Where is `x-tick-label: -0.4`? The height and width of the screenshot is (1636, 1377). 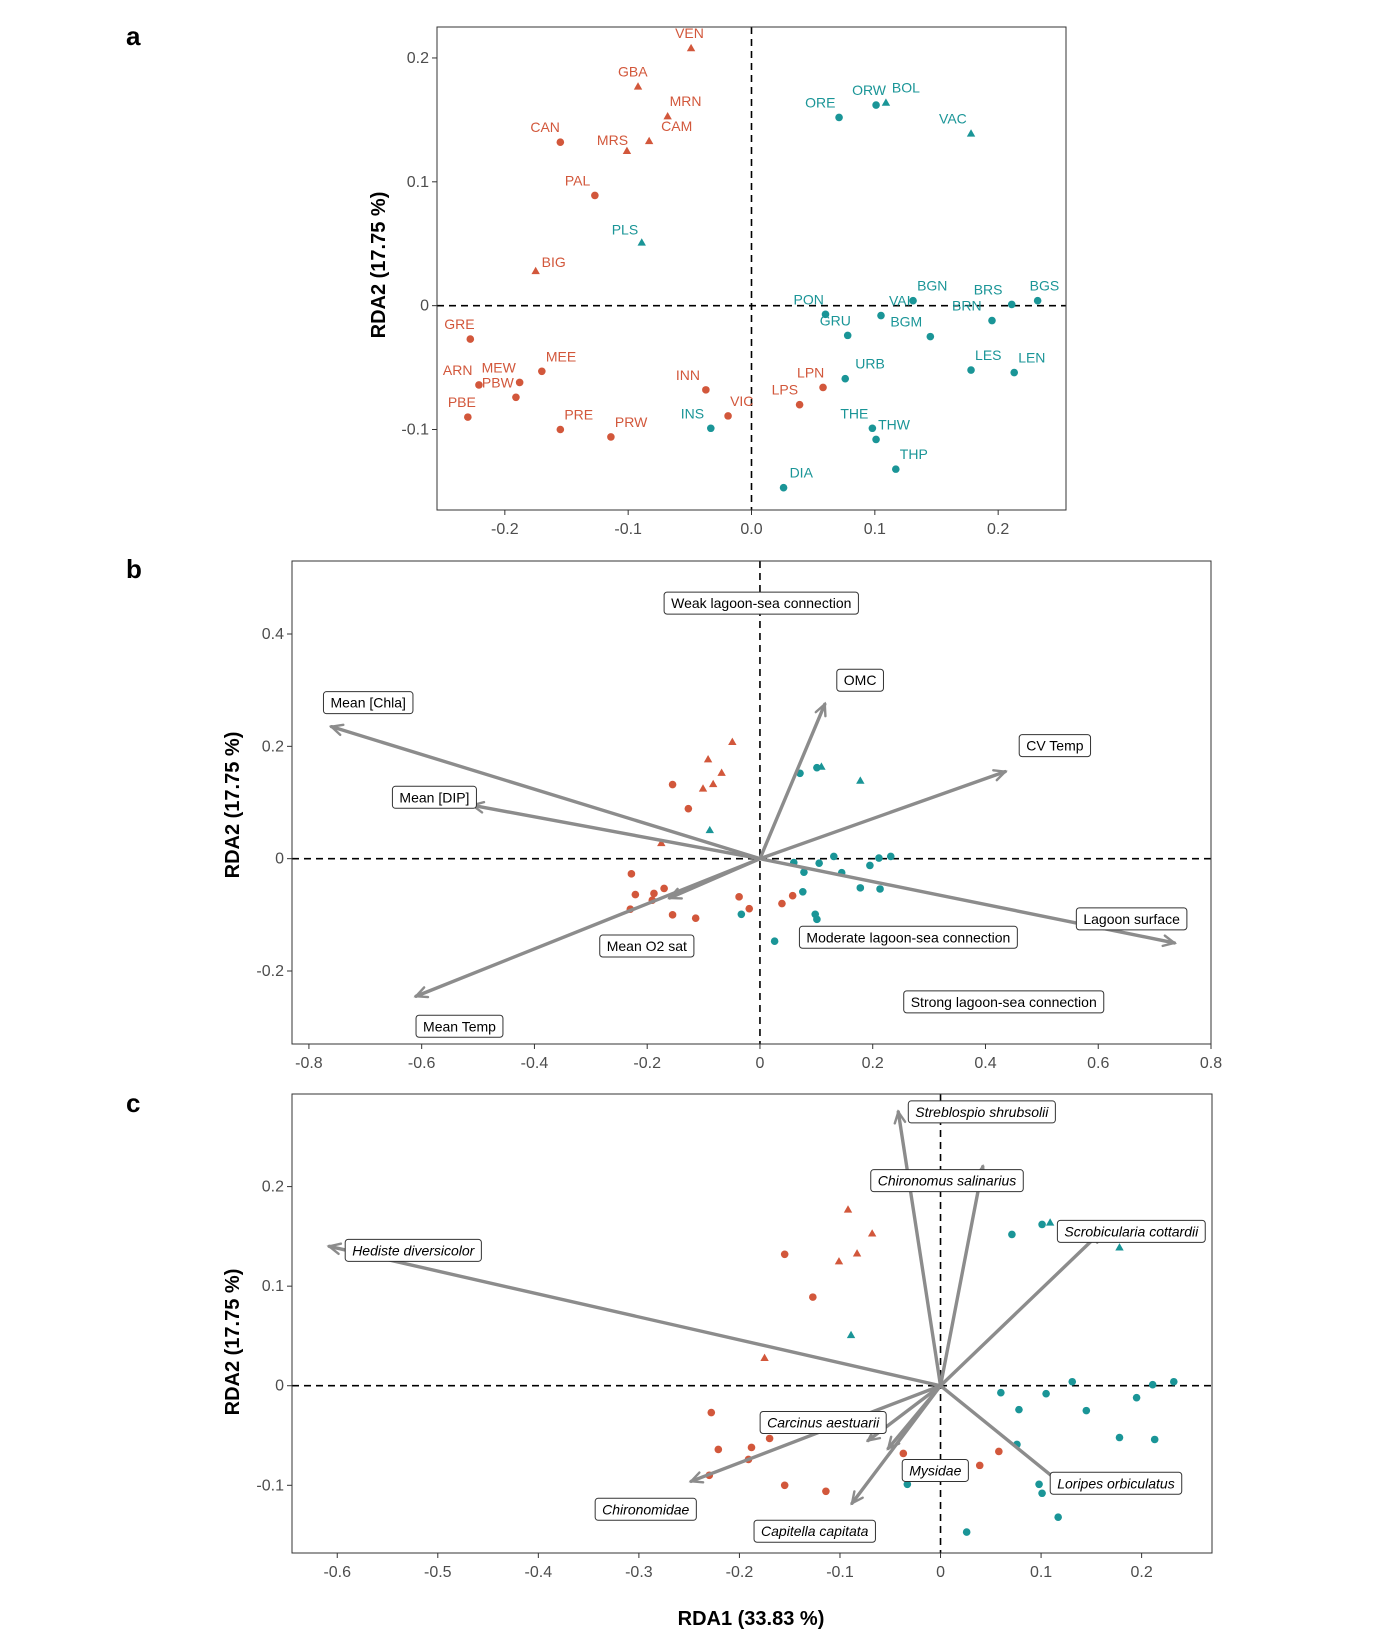 x-tick-label: -0.4 is located at coordinates (539, 1572).